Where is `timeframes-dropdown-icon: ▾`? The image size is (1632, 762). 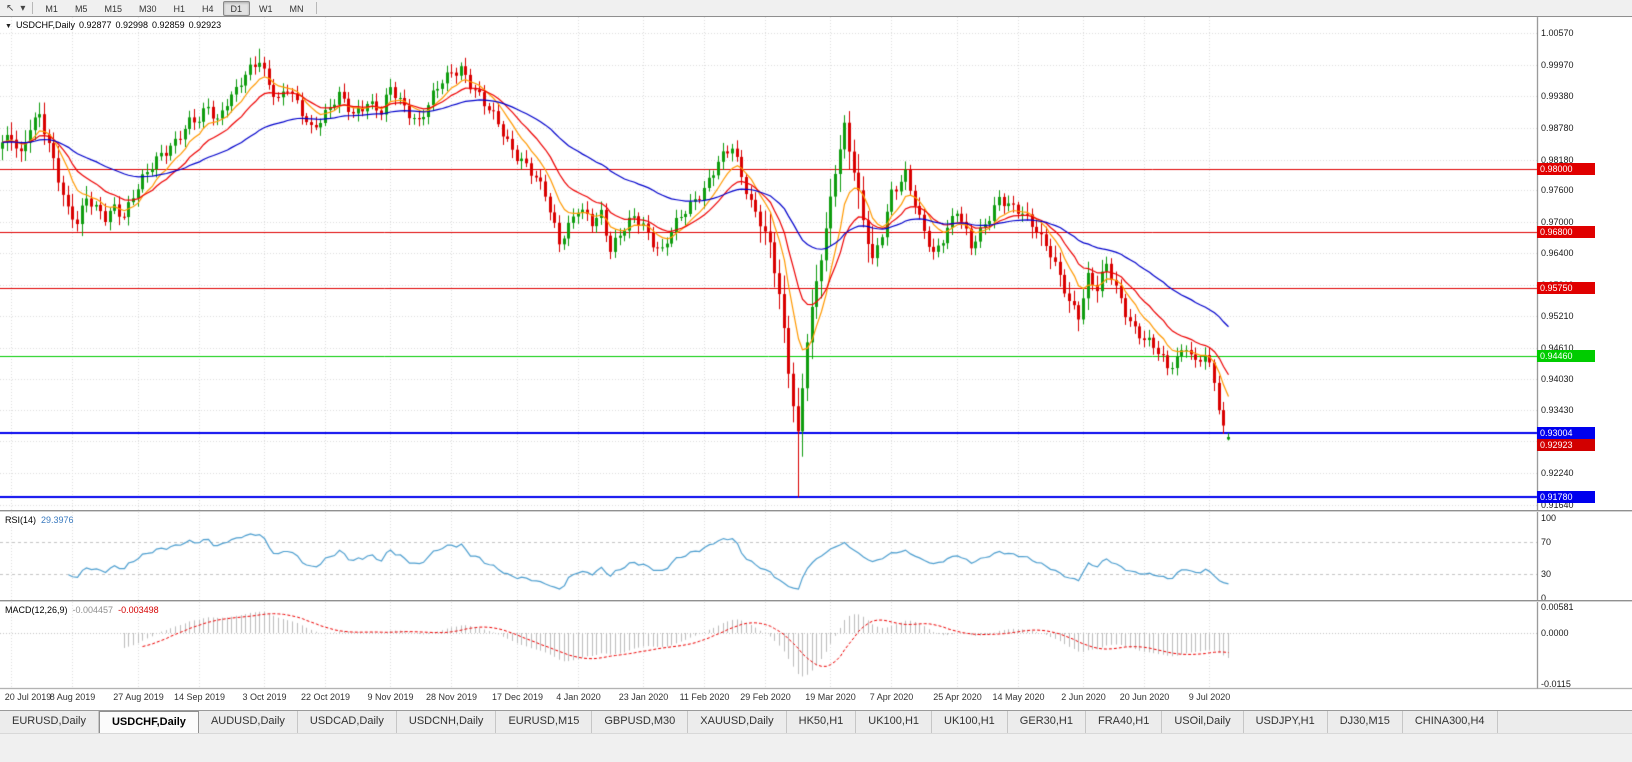 timeframes-dropdown-icon: ▾ is located at coordinates (23, 8).